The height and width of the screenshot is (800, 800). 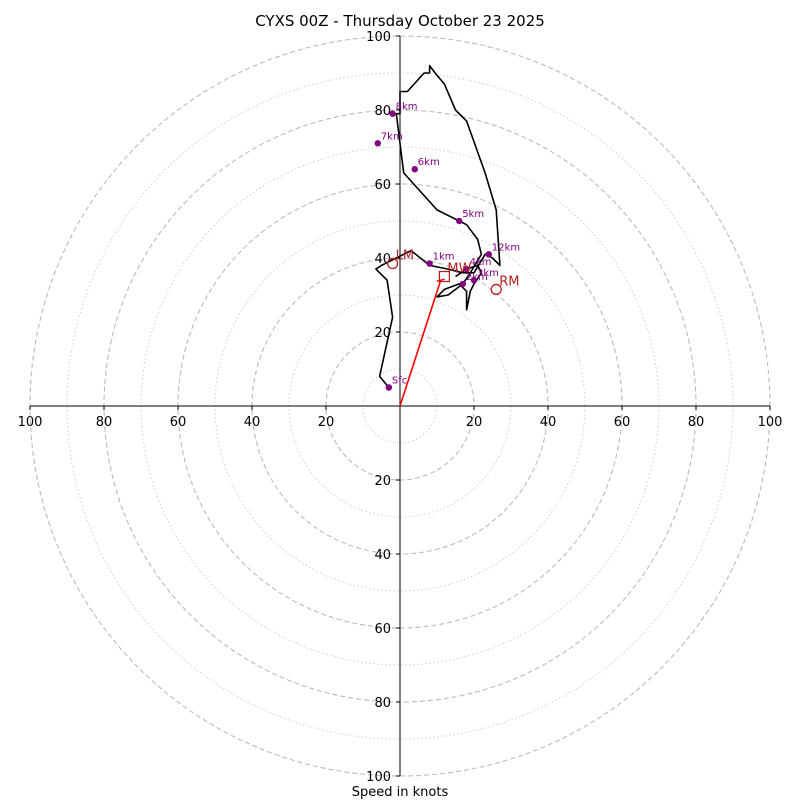 I want to click on mw-label: MW, so click(x=459, y=269).